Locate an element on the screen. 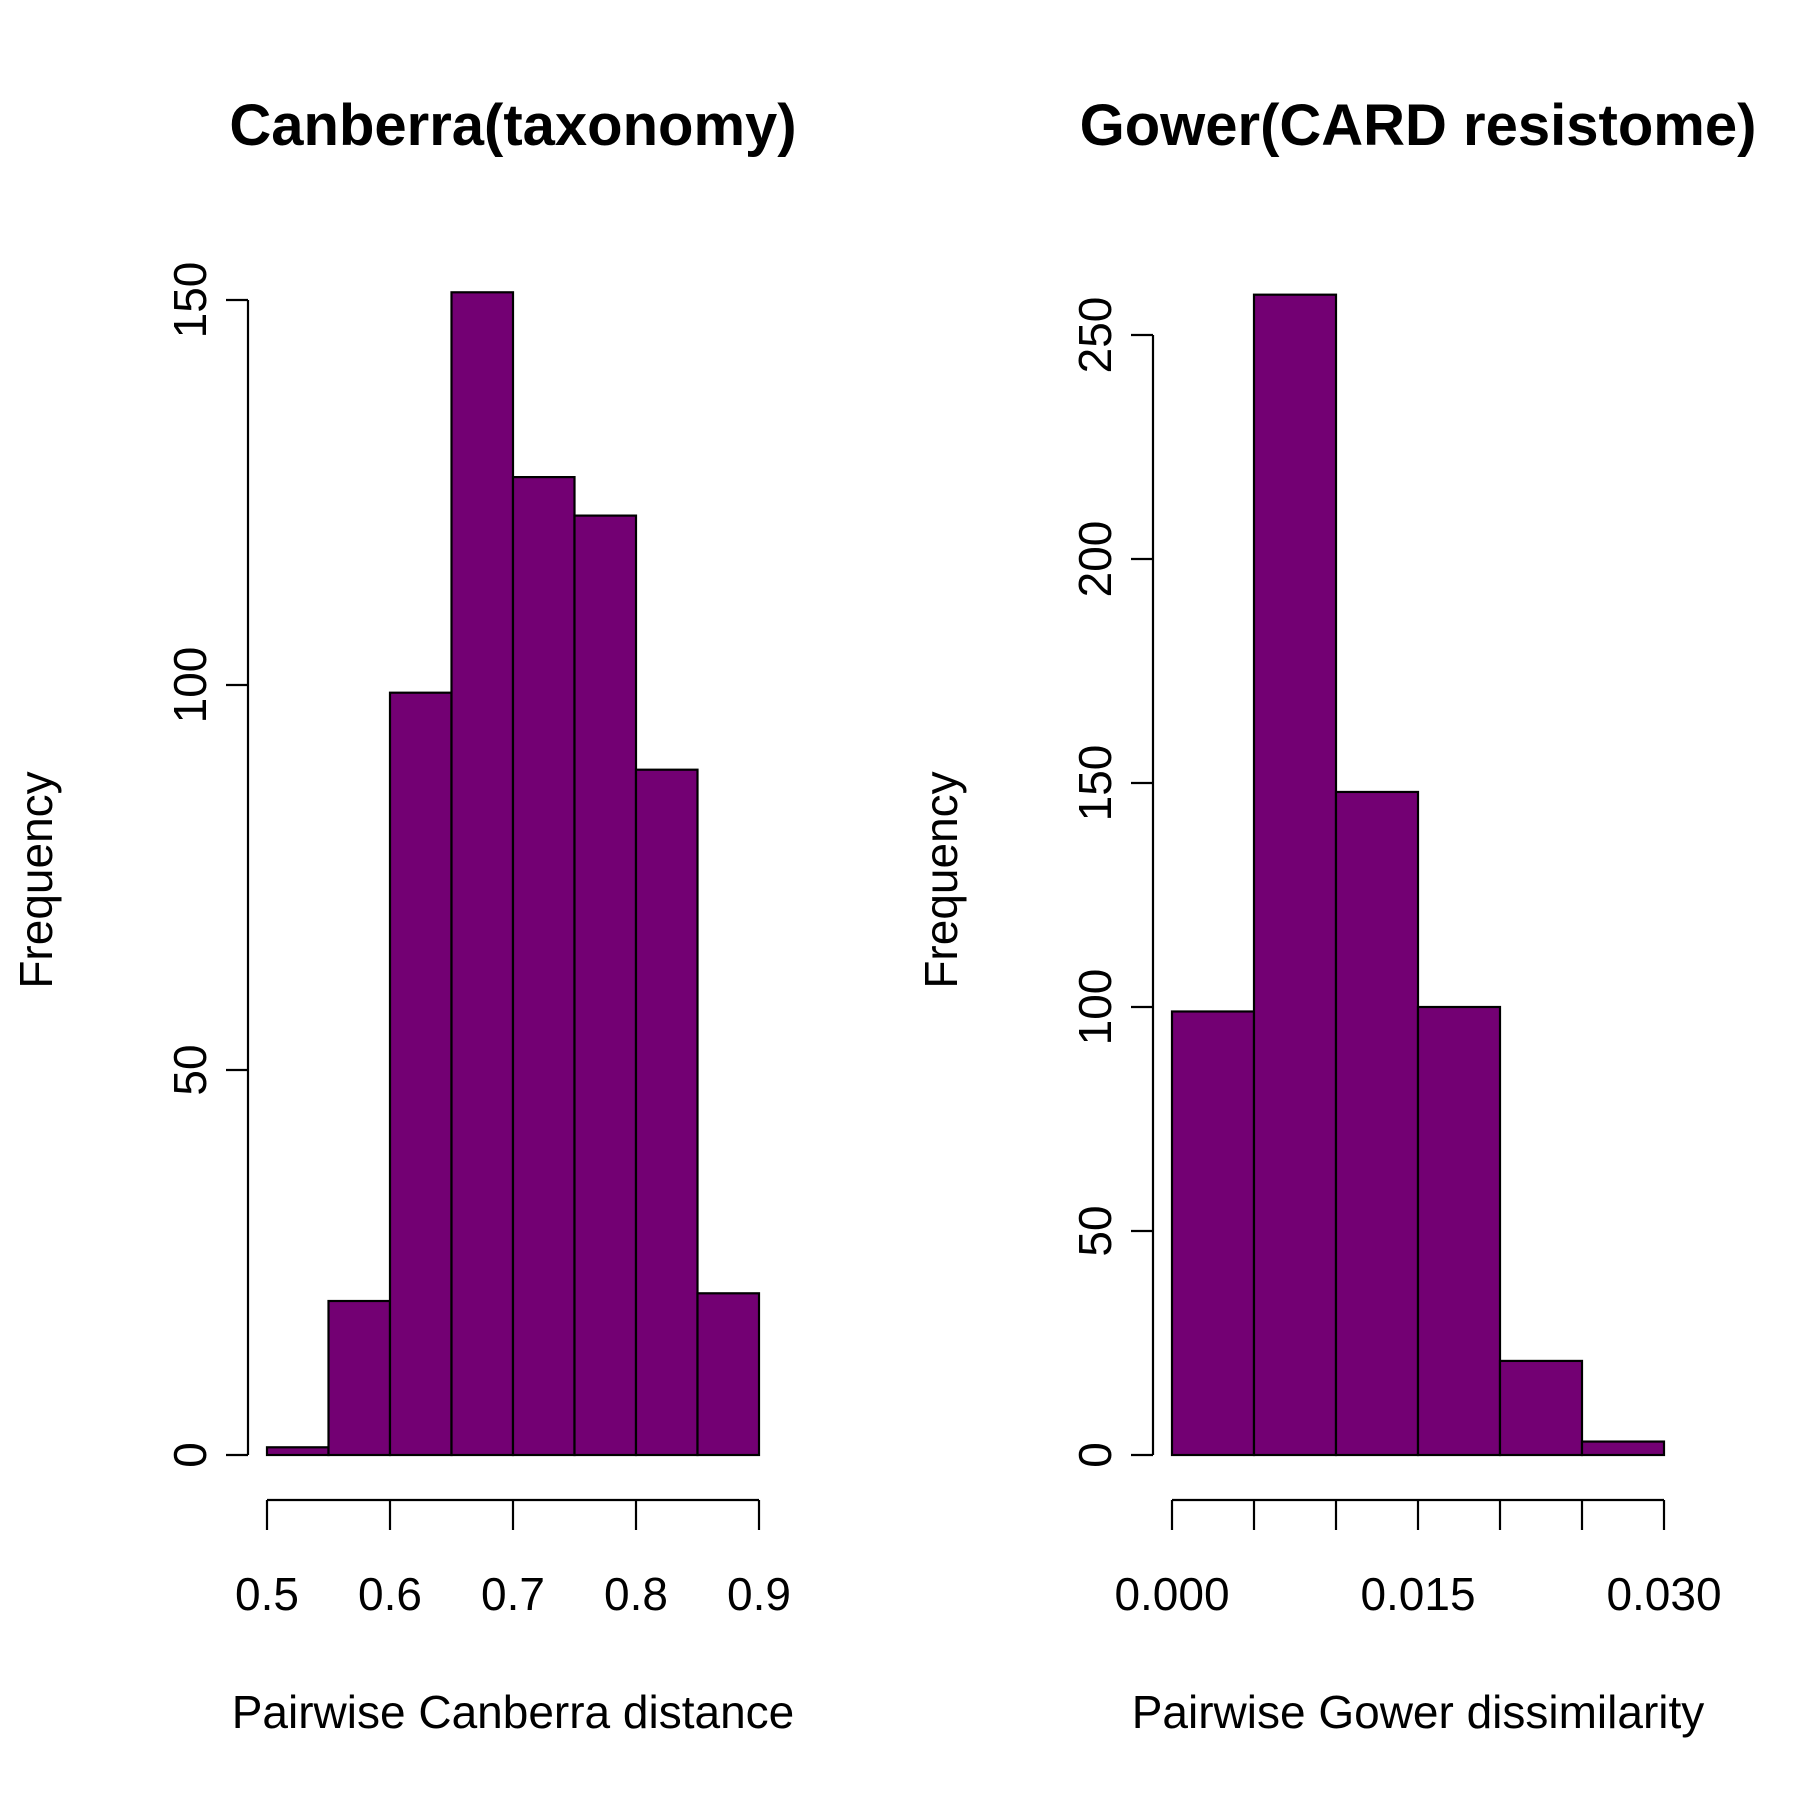 The width and height of the screenshot is (1800, 1800). chart-title: Gower(CARD resistome) is located at coordinates (1418, 125).